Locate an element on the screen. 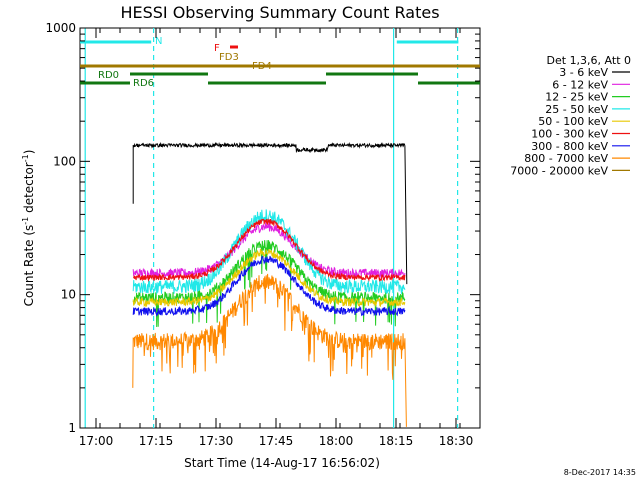  x-tick-label: 18:00 is located at coordinates (336, 441).